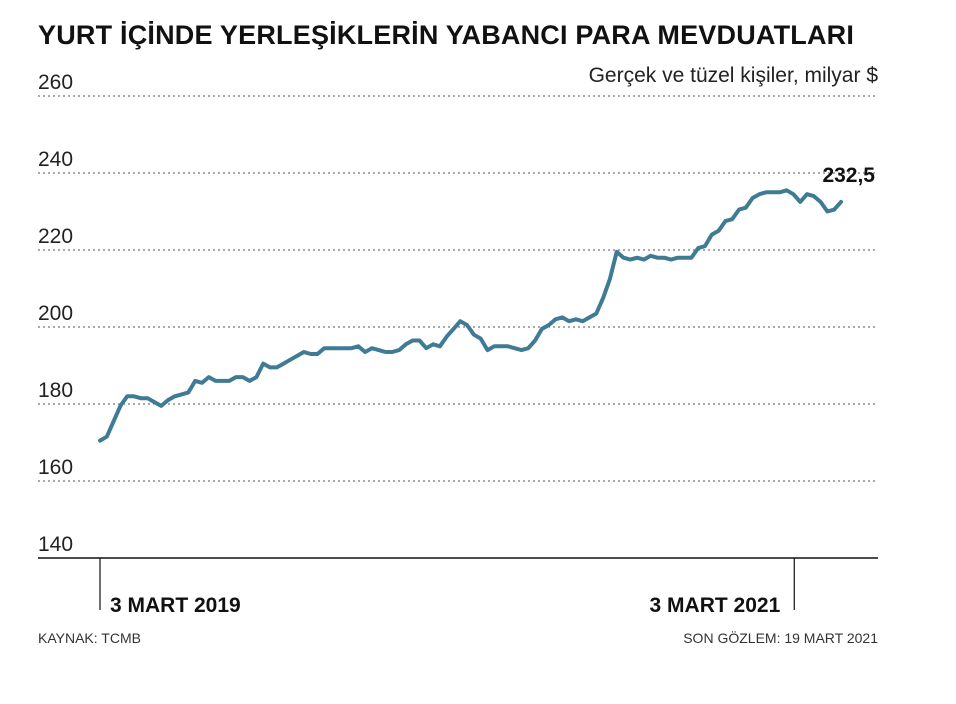 The height and width of the screenshot is (704, 956). I want to click on y-axis-ticks: 140 160 180 200 220 240 260, so click(55, 313).